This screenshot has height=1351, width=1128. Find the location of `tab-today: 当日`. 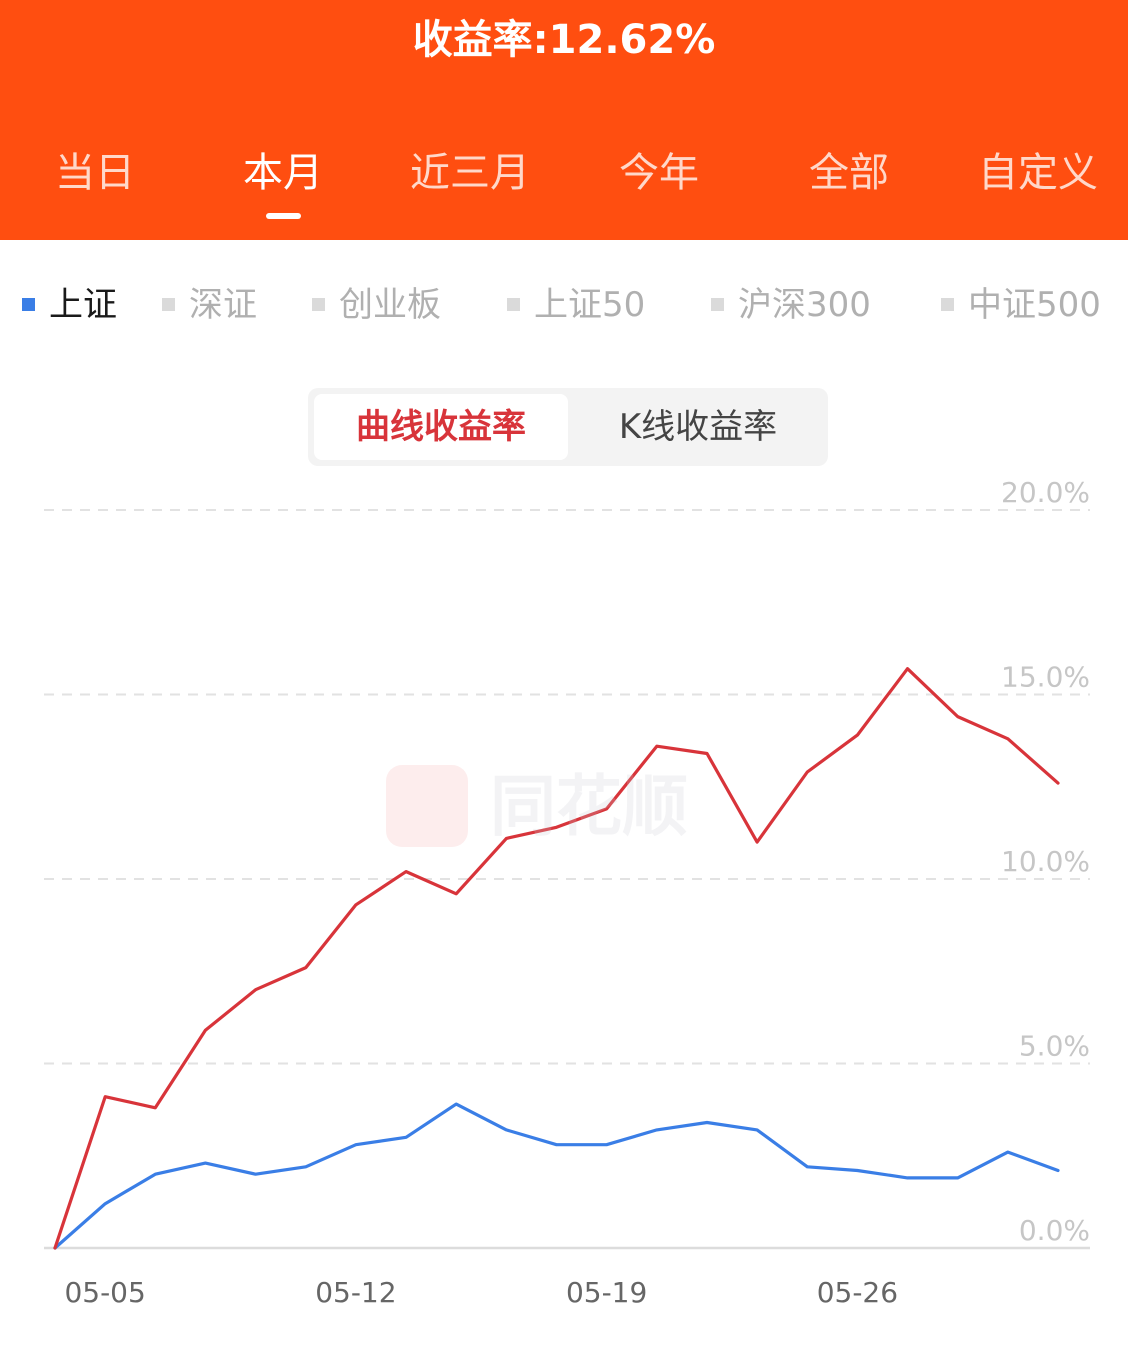

tab-today: 当日 is located at coordinates (95, 173).